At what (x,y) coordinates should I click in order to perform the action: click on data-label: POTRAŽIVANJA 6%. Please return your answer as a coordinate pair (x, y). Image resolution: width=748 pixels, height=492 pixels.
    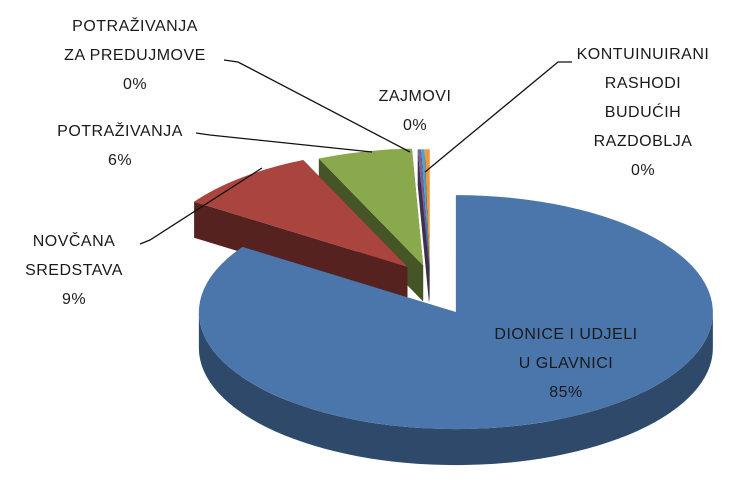
    Looking at the image, I should click on (120, 146).